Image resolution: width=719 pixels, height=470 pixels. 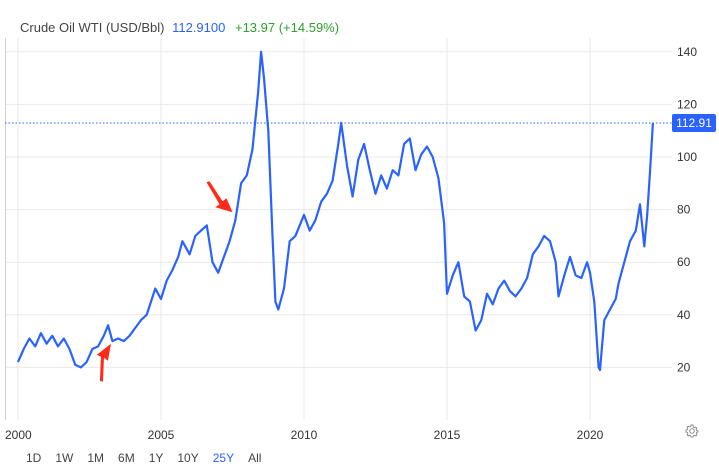 What do you see at coordinates (219, 197) in the screenshot?
I see `annotation-arrow-2007` at bounding box center [219, 197].